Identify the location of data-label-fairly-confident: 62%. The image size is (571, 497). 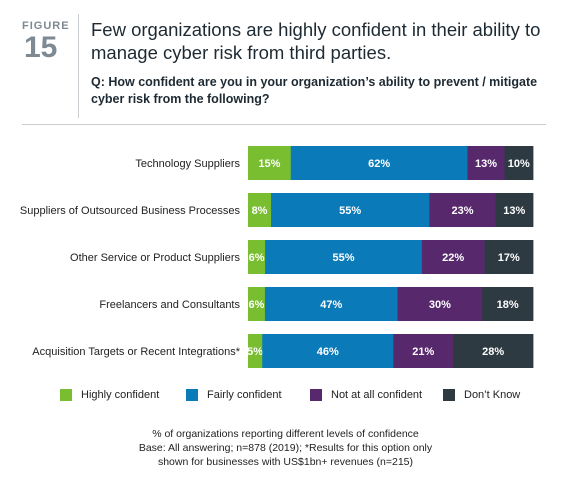
(379, 164).